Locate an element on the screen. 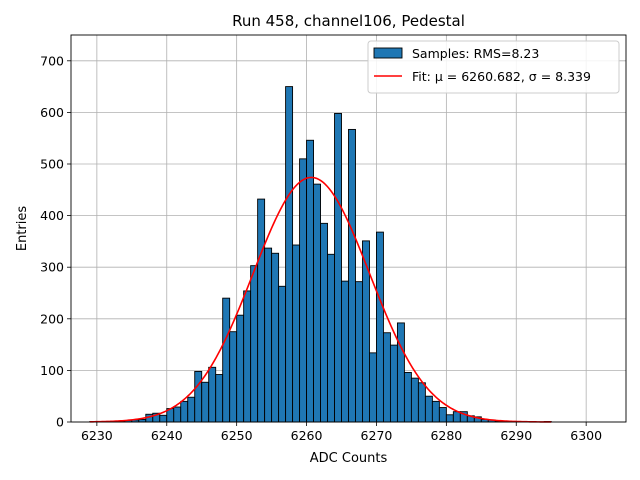  y-tick-label: 600 is located at coordinates (52, 112).